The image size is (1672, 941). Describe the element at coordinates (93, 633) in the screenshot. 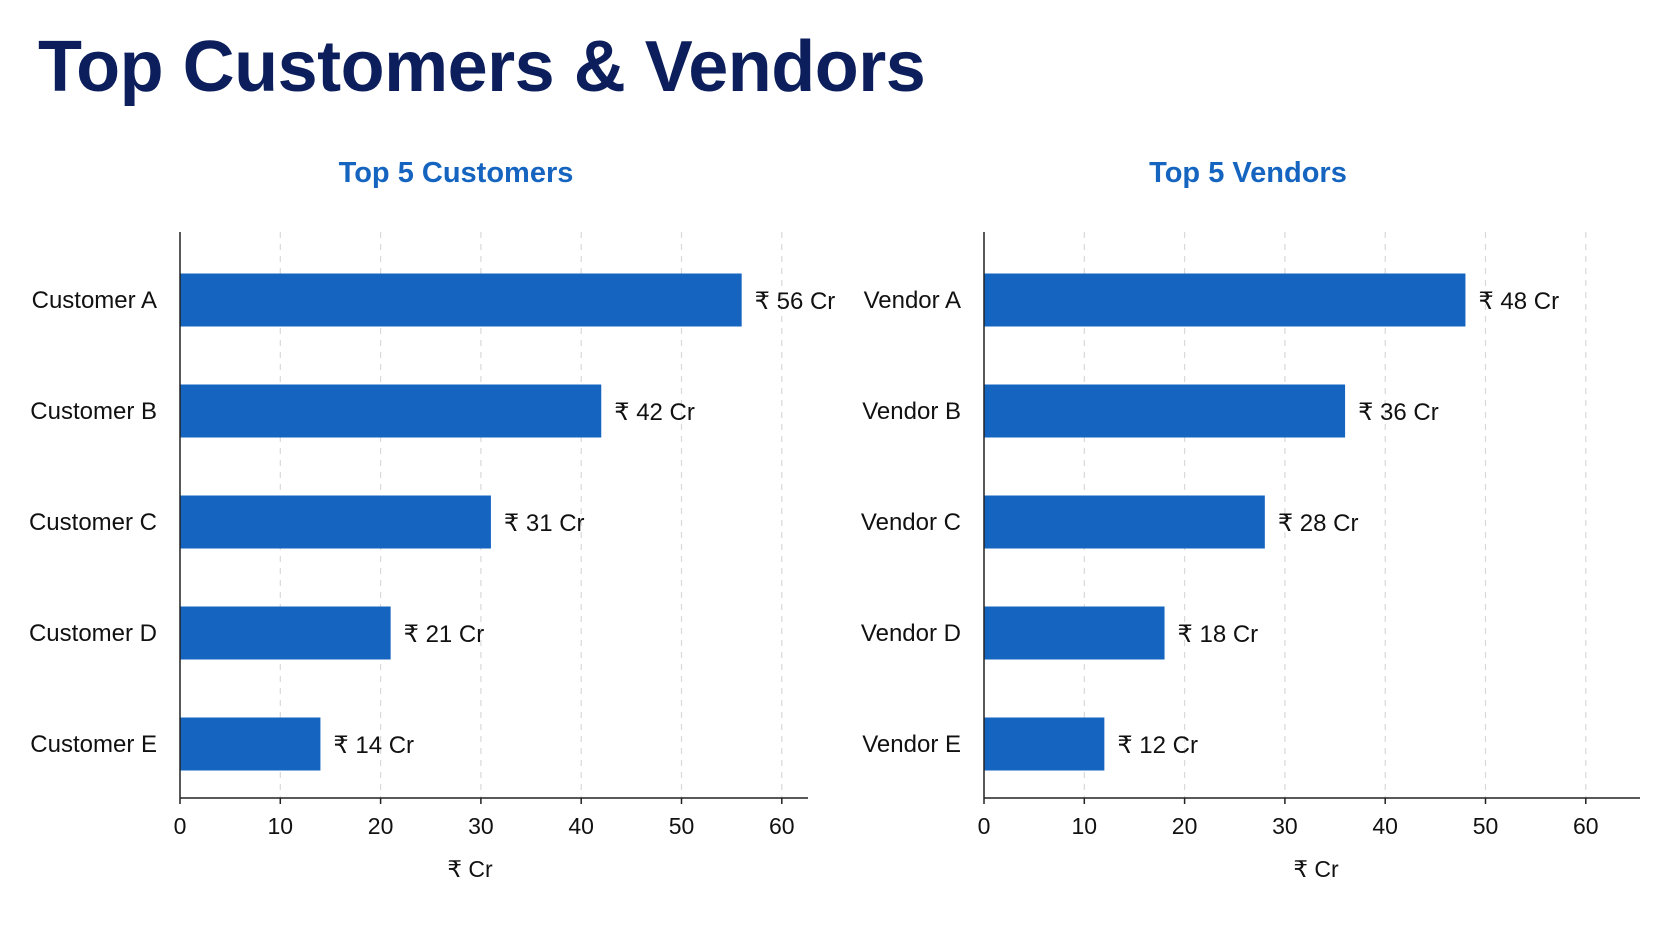

I see `customers-category-label: Customer D` at that location.